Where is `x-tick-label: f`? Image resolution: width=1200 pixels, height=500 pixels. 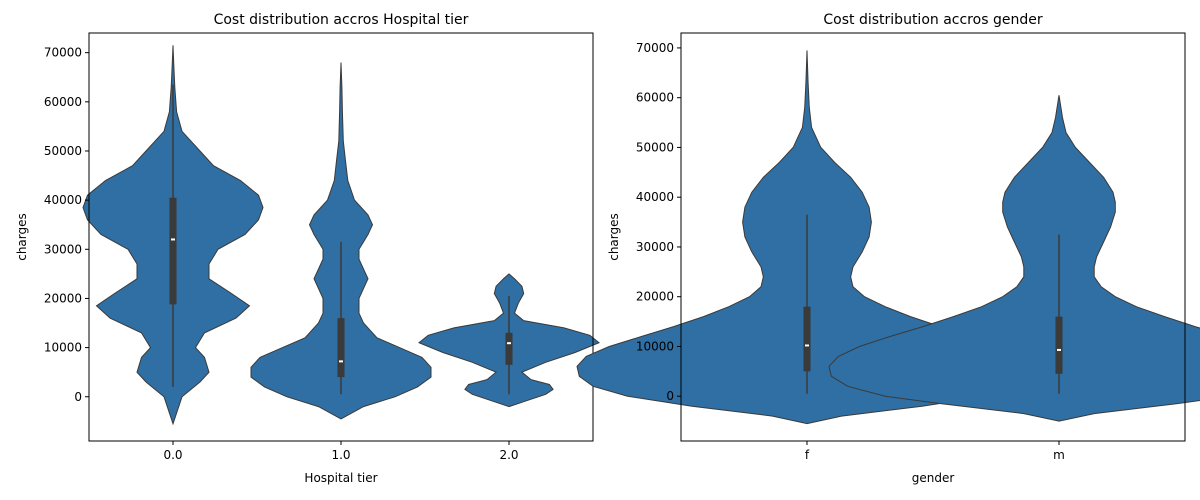 x-tick-label: f is located at coordinates (807, 455).